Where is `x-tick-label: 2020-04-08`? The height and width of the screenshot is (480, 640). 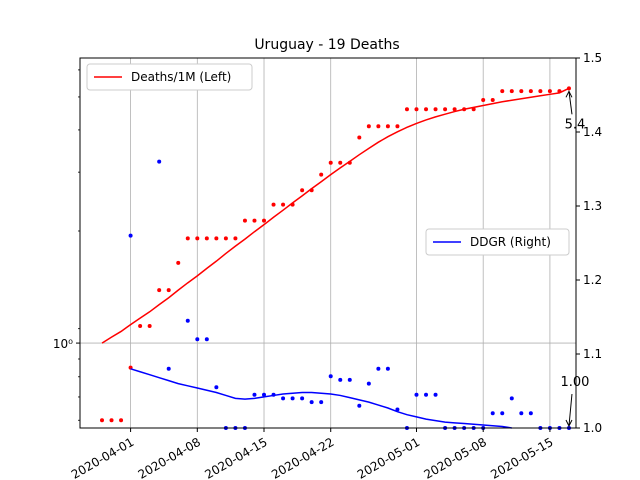
x-tick-label: 2020-04-08 is located at coordinates (169, 457).